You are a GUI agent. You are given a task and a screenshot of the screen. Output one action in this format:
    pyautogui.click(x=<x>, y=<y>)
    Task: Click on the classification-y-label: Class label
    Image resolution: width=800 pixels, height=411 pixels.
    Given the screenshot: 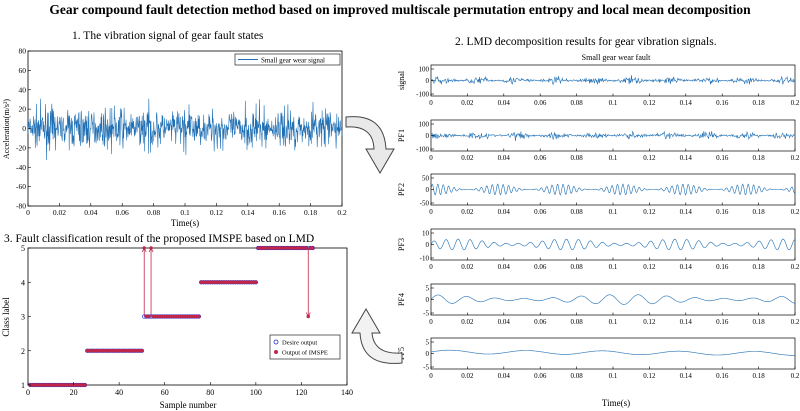 What is the action you would take?
    pyautogui.click(x=6, y=317)
    